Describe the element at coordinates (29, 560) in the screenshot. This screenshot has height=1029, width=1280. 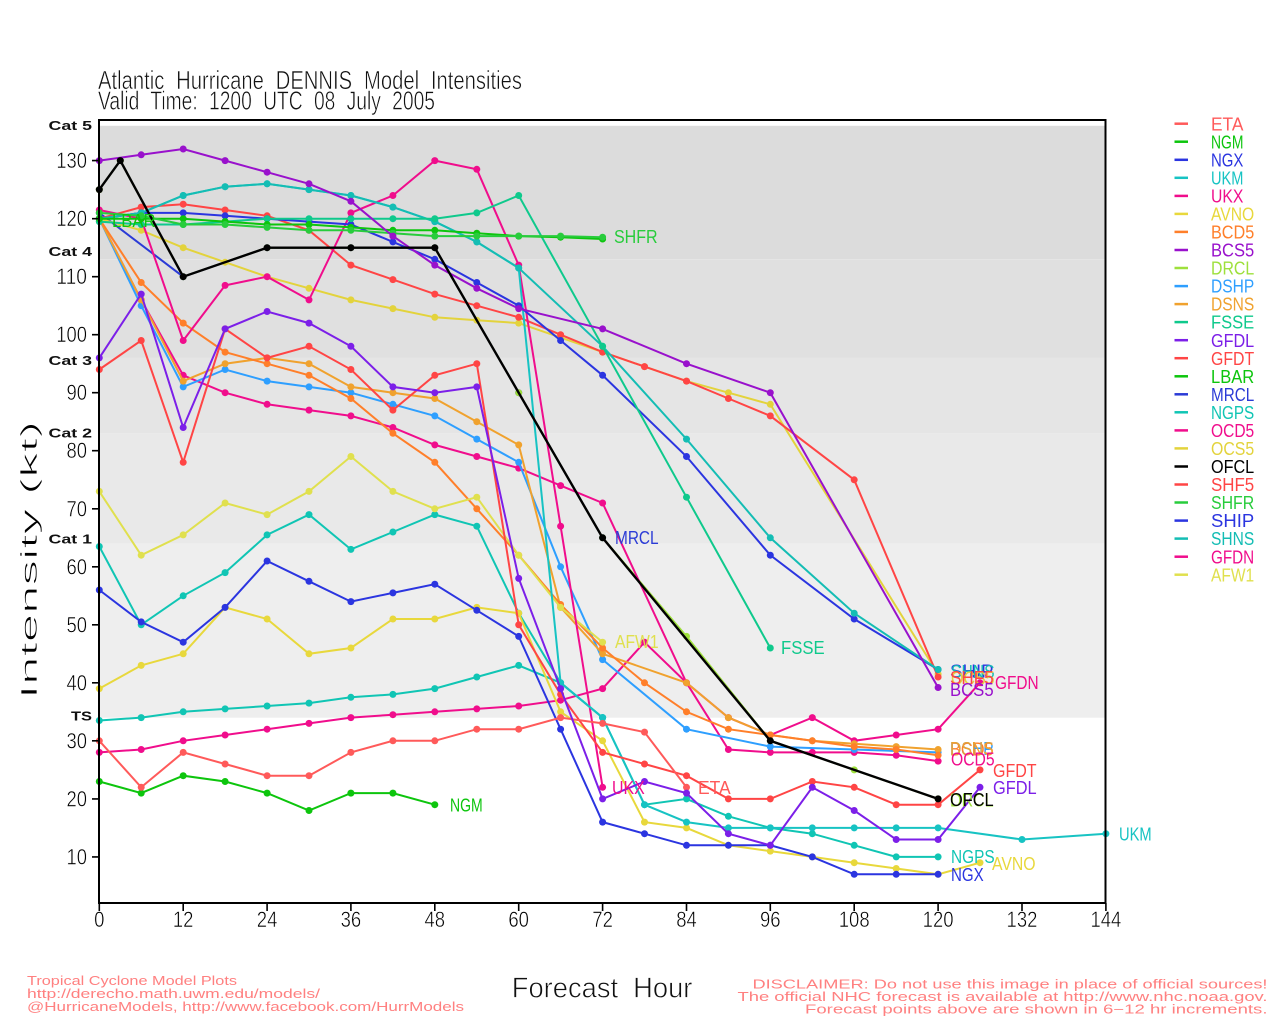
I see `svg-text: Intensity (kt)` at that location.